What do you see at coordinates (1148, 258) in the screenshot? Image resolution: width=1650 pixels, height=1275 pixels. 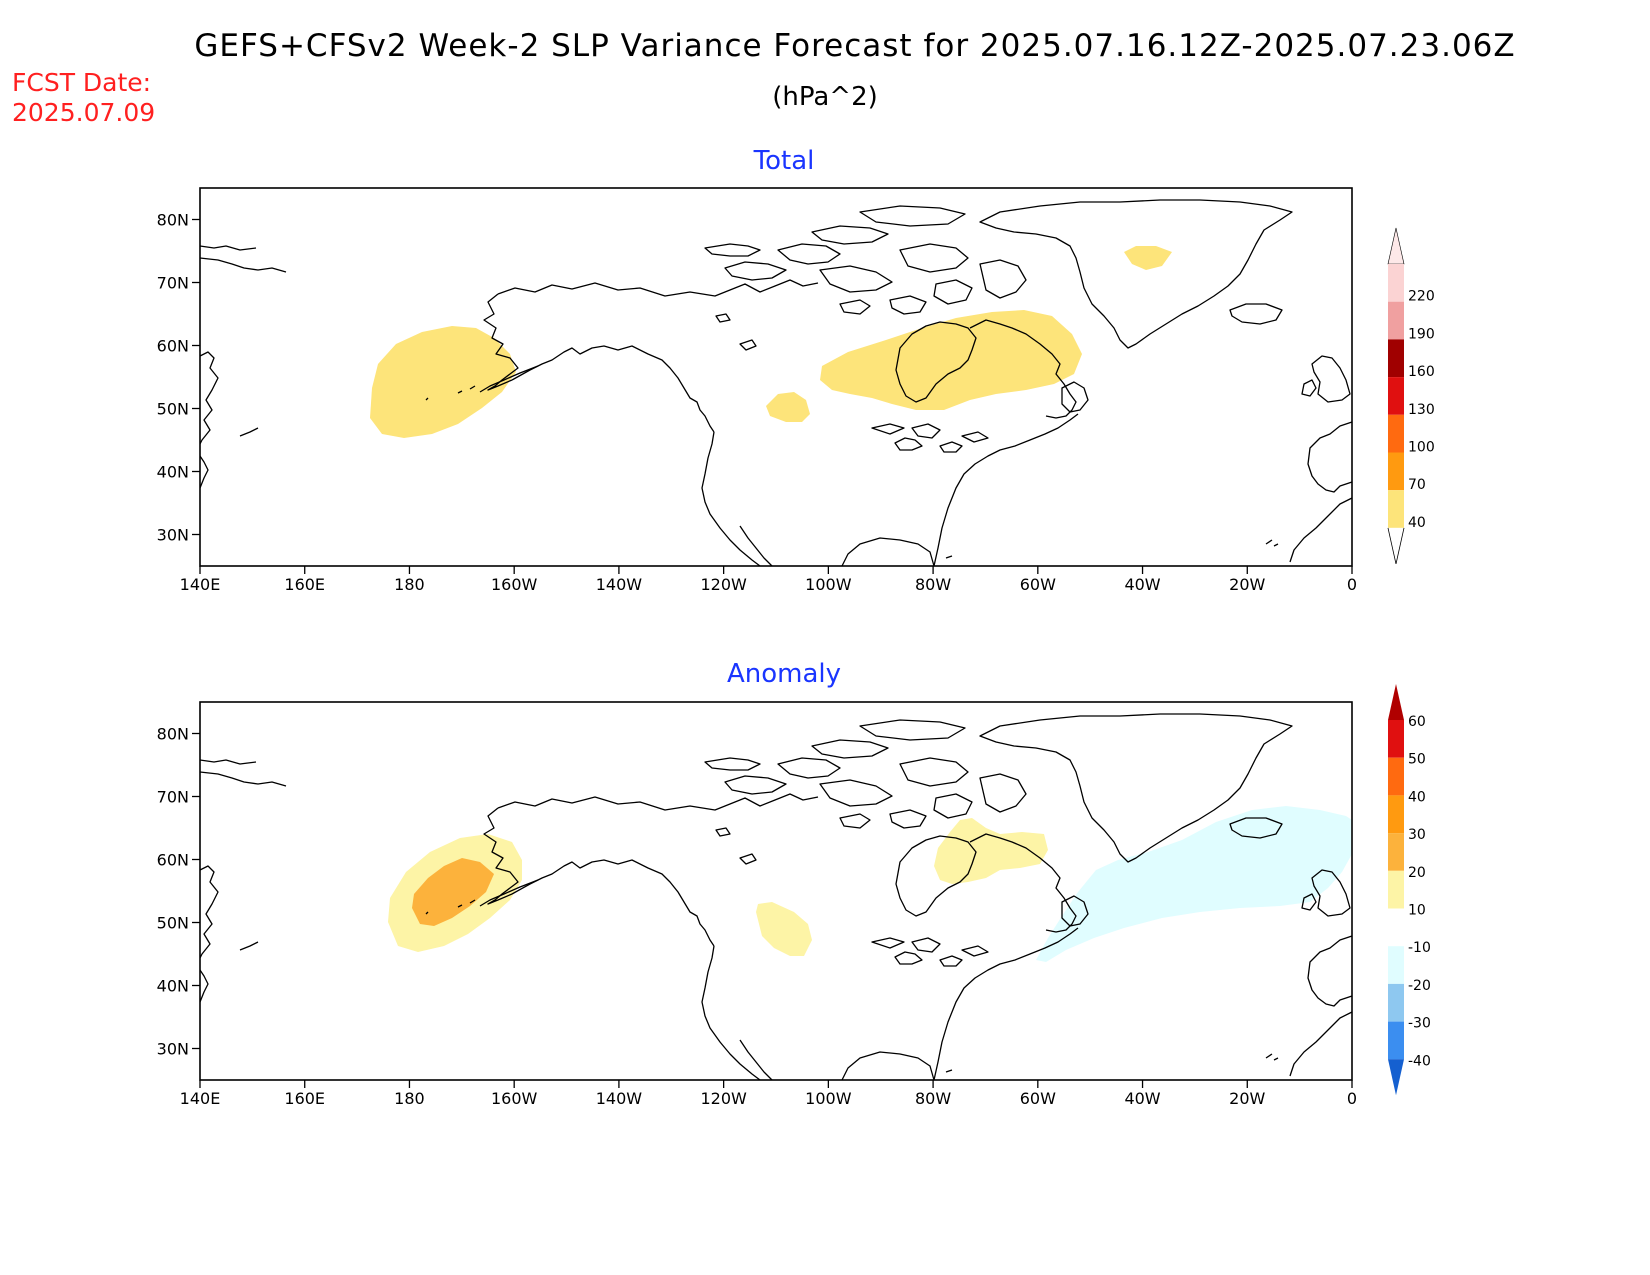 I see `shade-east-greenland` at bounding box center [1148, 258].